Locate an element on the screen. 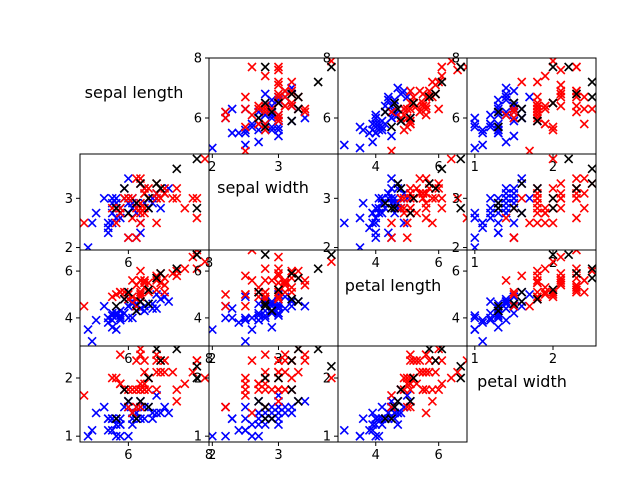  x-tick-label: 3 is located at coordinates (278, 455).